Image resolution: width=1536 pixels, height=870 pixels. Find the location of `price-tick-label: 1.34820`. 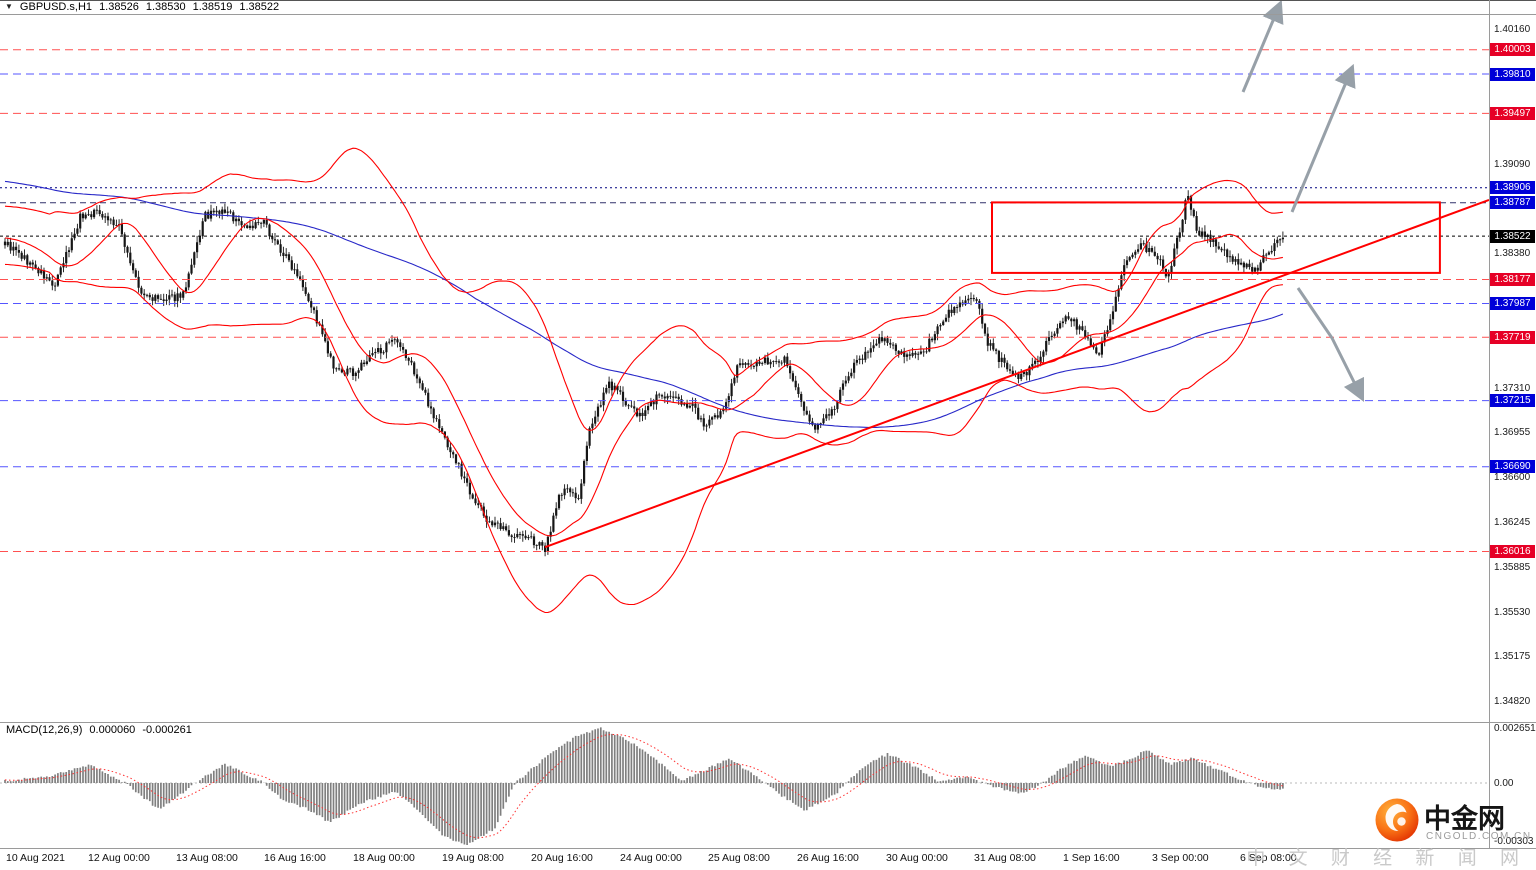

price-tick-label: 1.34820 is located at coordinates (1512, 701).